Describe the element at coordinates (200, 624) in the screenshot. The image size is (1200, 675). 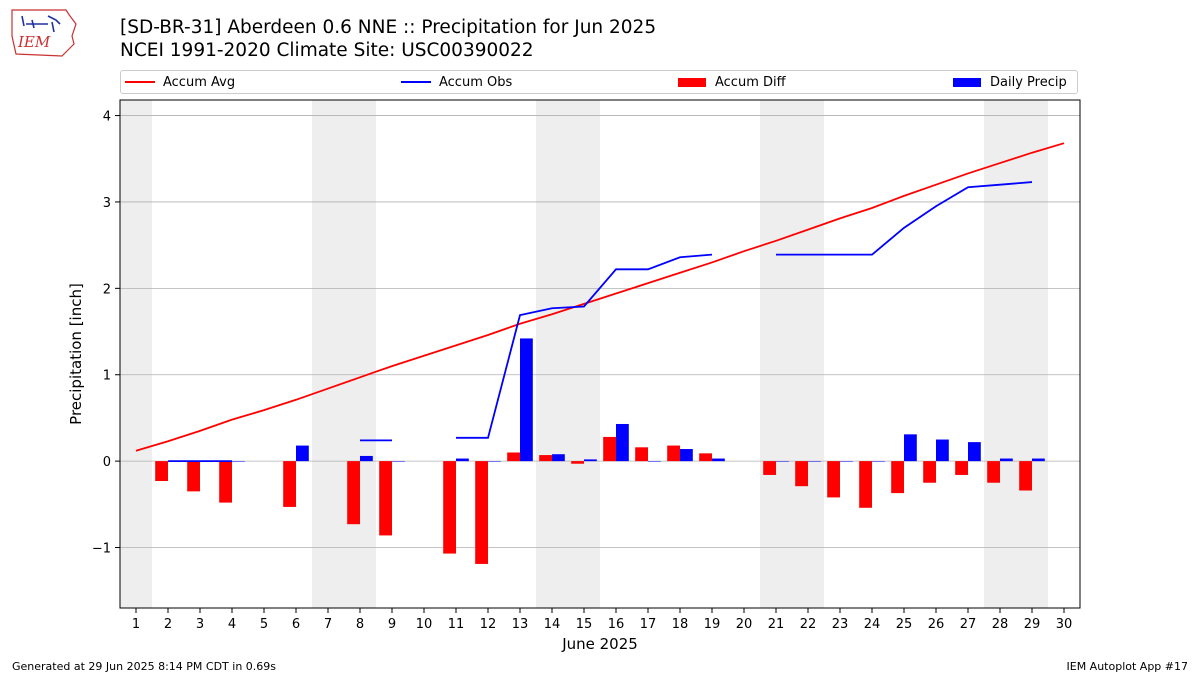
I see `x-tick-label-3: 3` at that location.